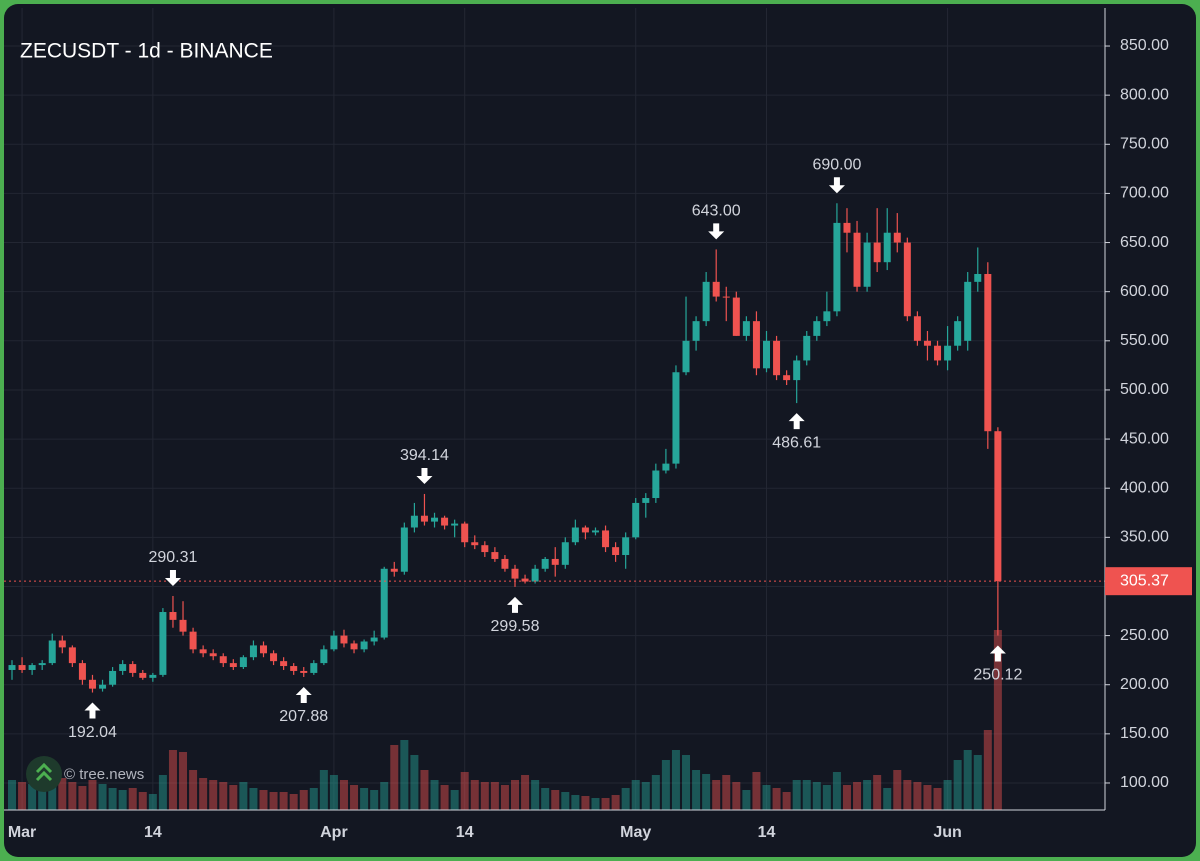 The width and height of the screenshot is (1200, 861). I want to click on x-tick-label: Jun, so click(947, 832).